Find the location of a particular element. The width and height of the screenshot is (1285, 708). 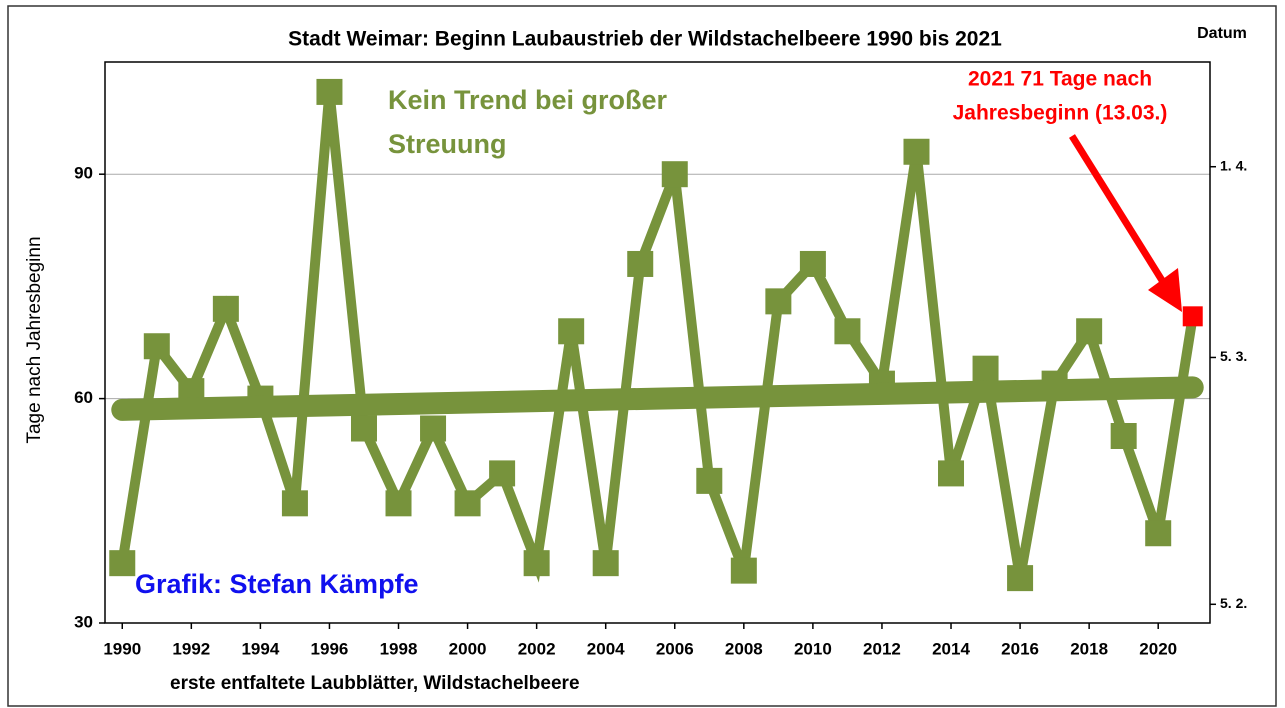

x-tick-label: 2010 is located at coordinates (813, 648).